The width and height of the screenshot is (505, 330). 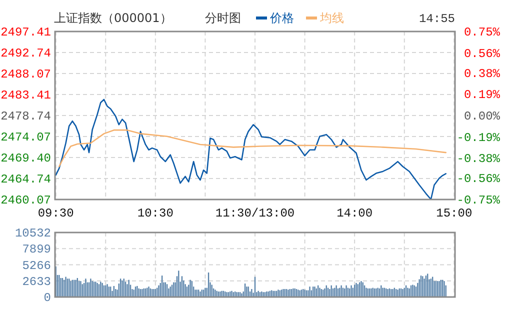 What do you see at coordinates (478, 201) in the screenshot?
I see `y2-tick-label: -0.75%` at bounding box center [478, 201].